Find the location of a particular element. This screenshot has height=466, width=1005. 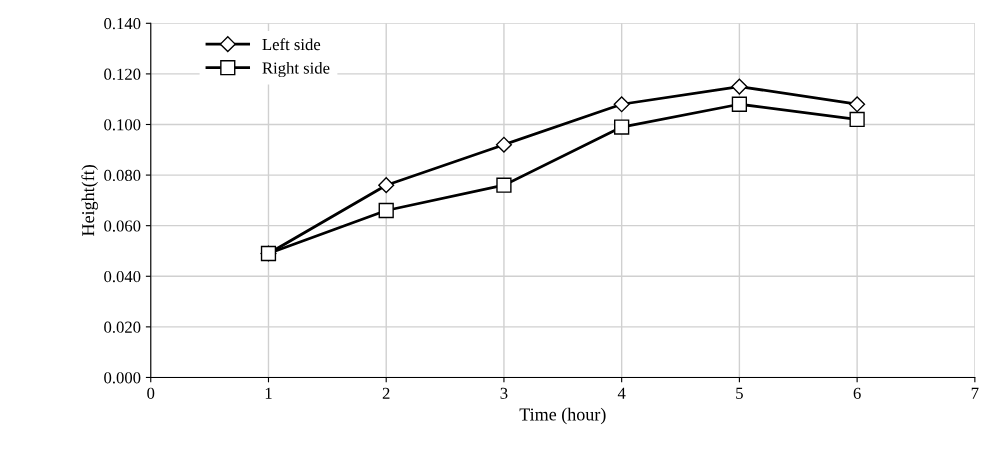

y-tick-label: 0.100 is located at coordinates (122, 125).